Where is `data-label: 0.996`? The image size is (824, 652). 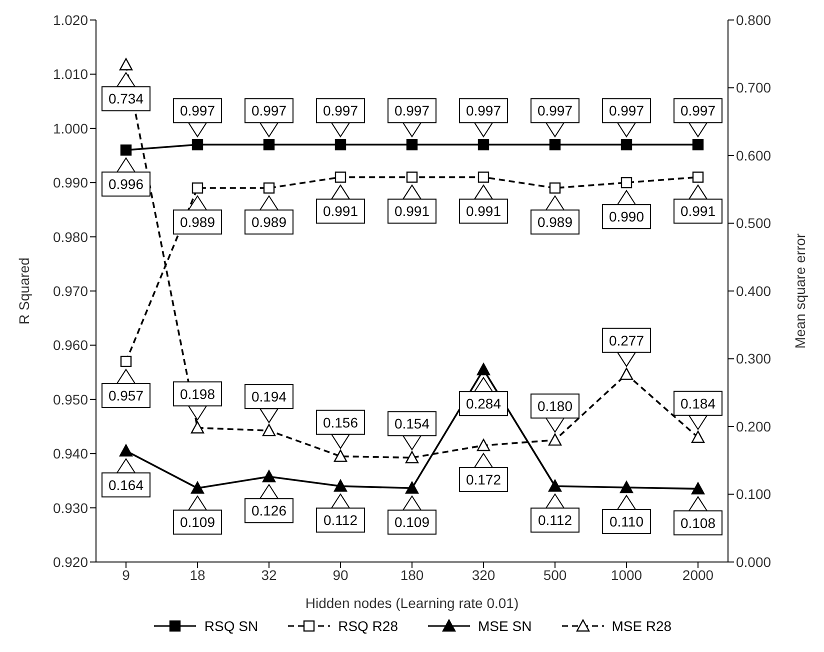 data-label: 0.996 is located at coordinates (126, 184).